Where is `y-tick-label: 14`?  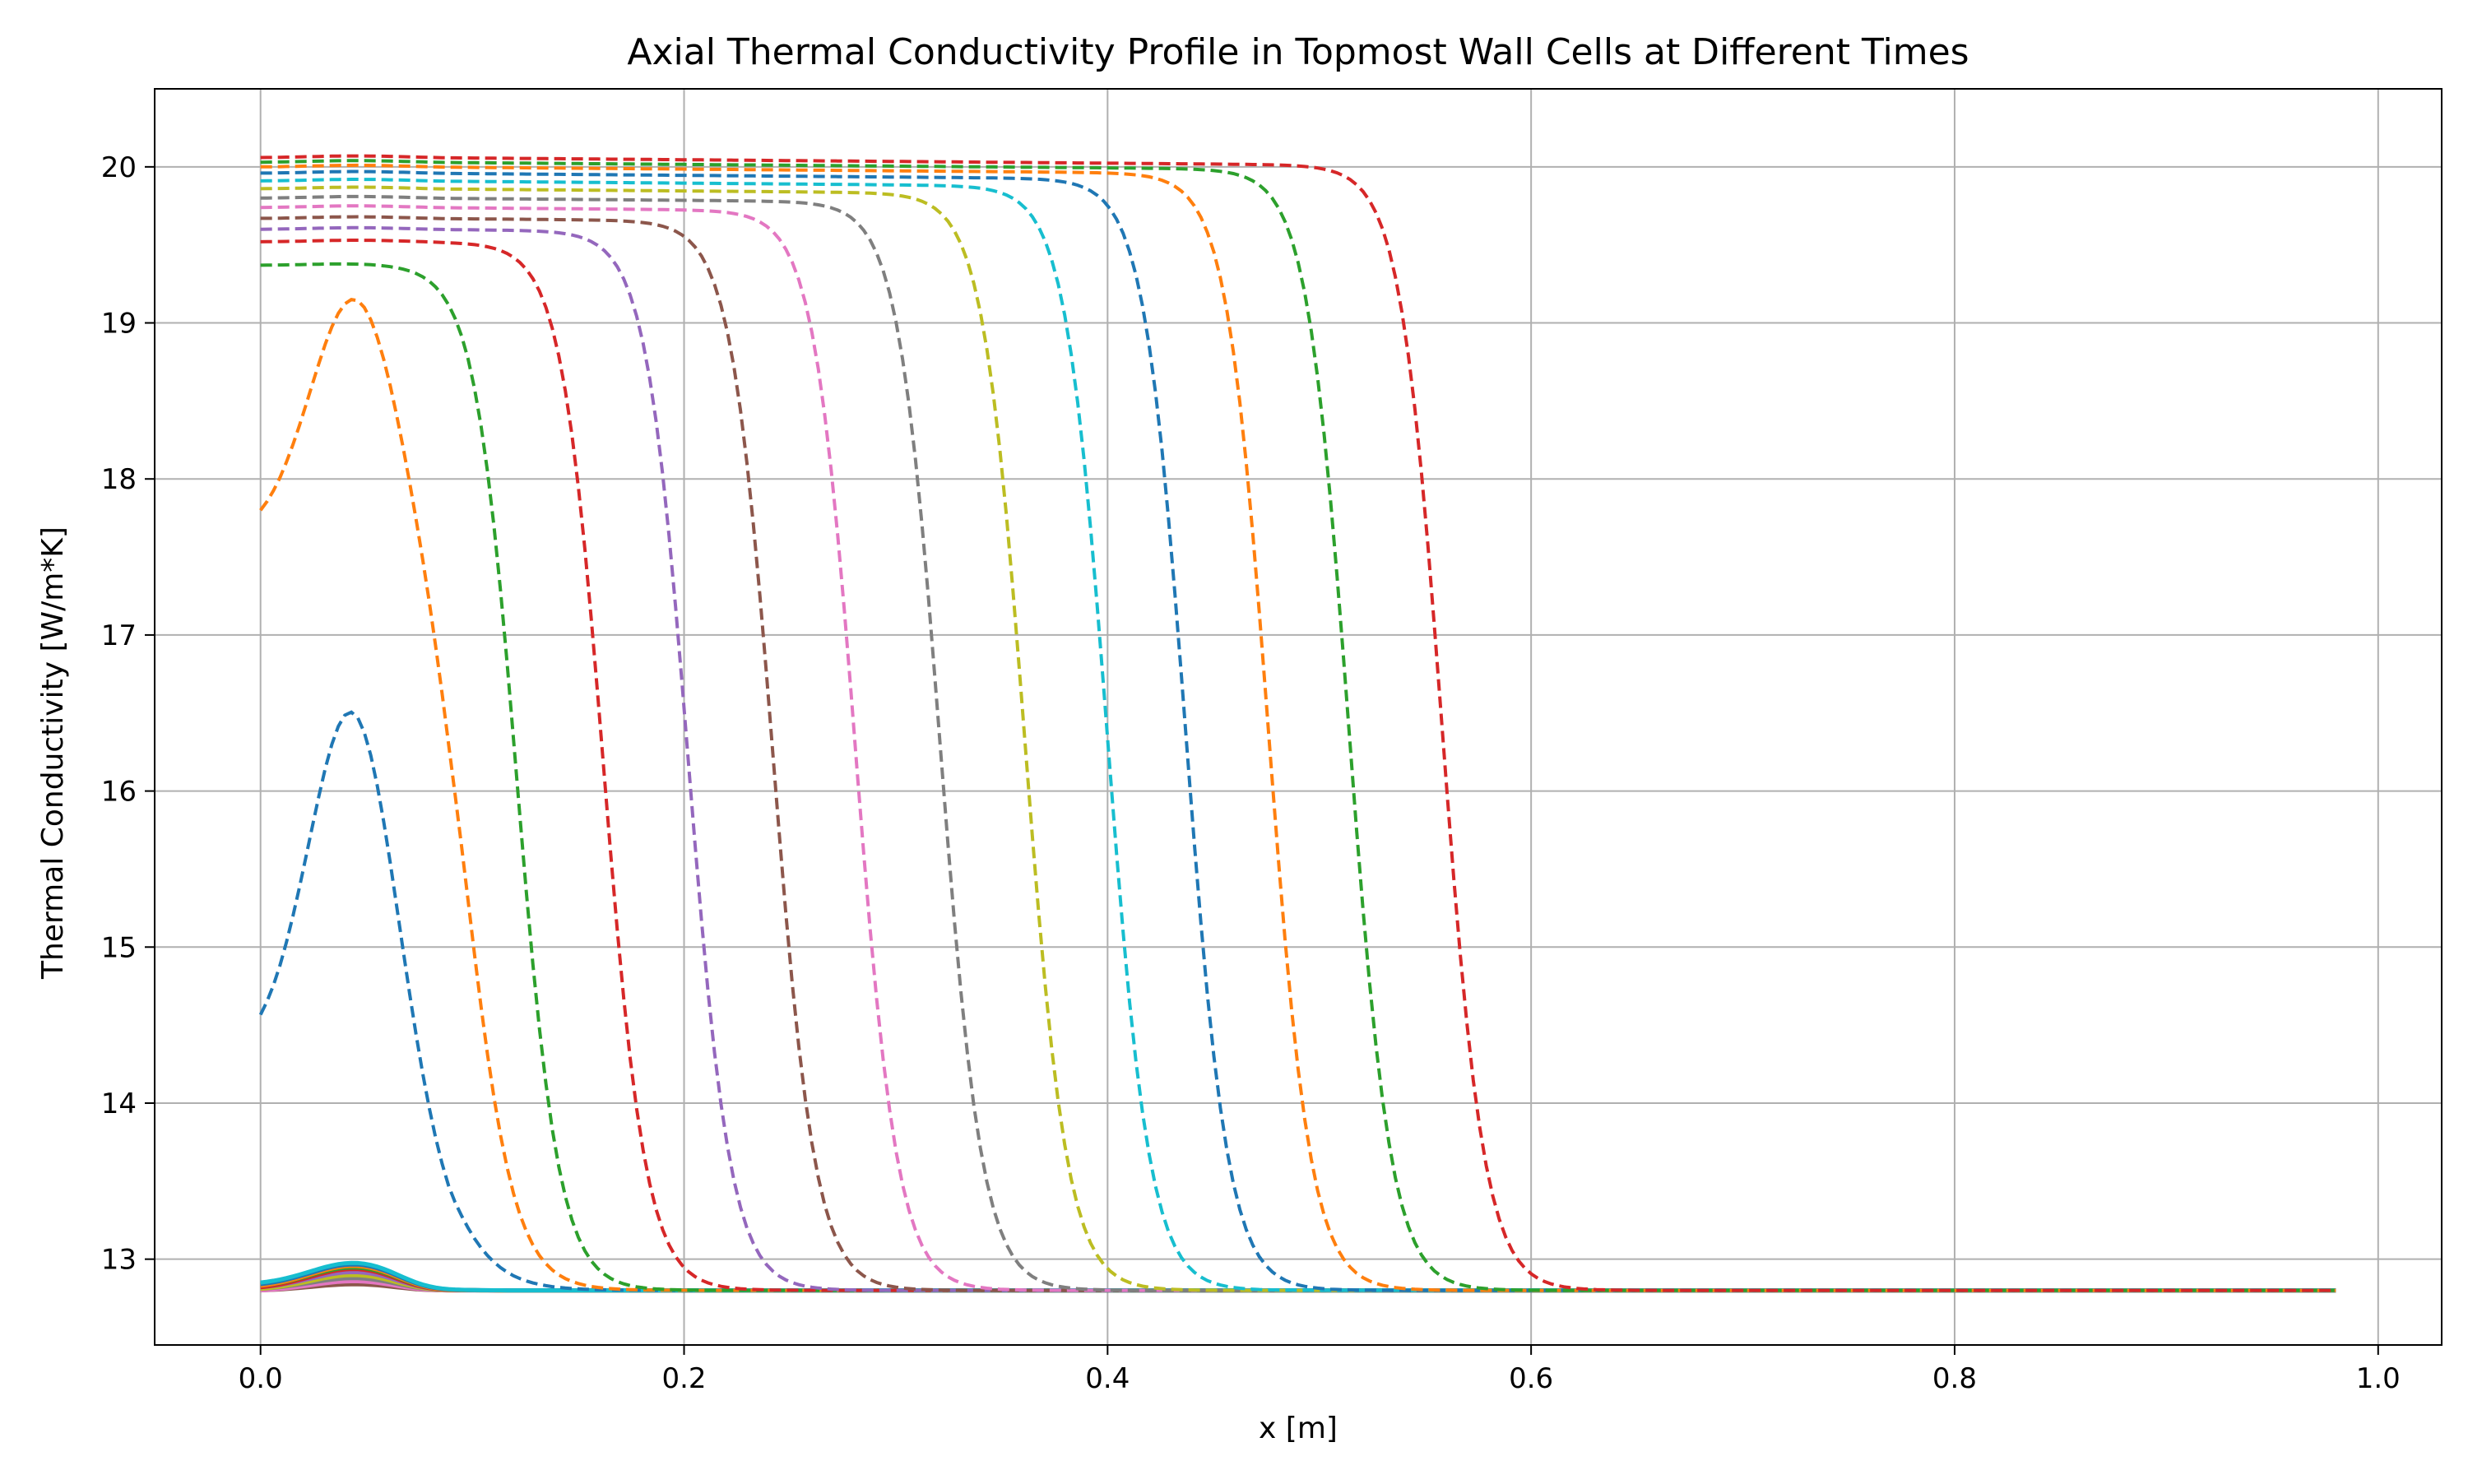 y-tick-label: 14 is located at coordinates (119, 1103).